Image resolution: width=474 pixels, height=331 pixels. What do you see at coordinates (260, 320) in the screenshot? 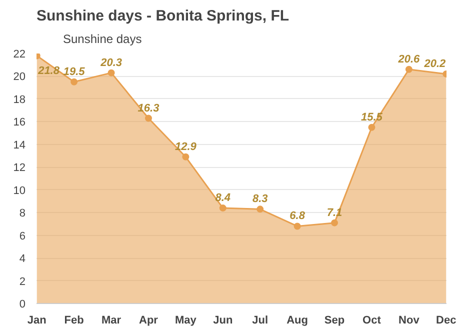
I see `x-tick-label: Jul` at bounding box center [260, 320].